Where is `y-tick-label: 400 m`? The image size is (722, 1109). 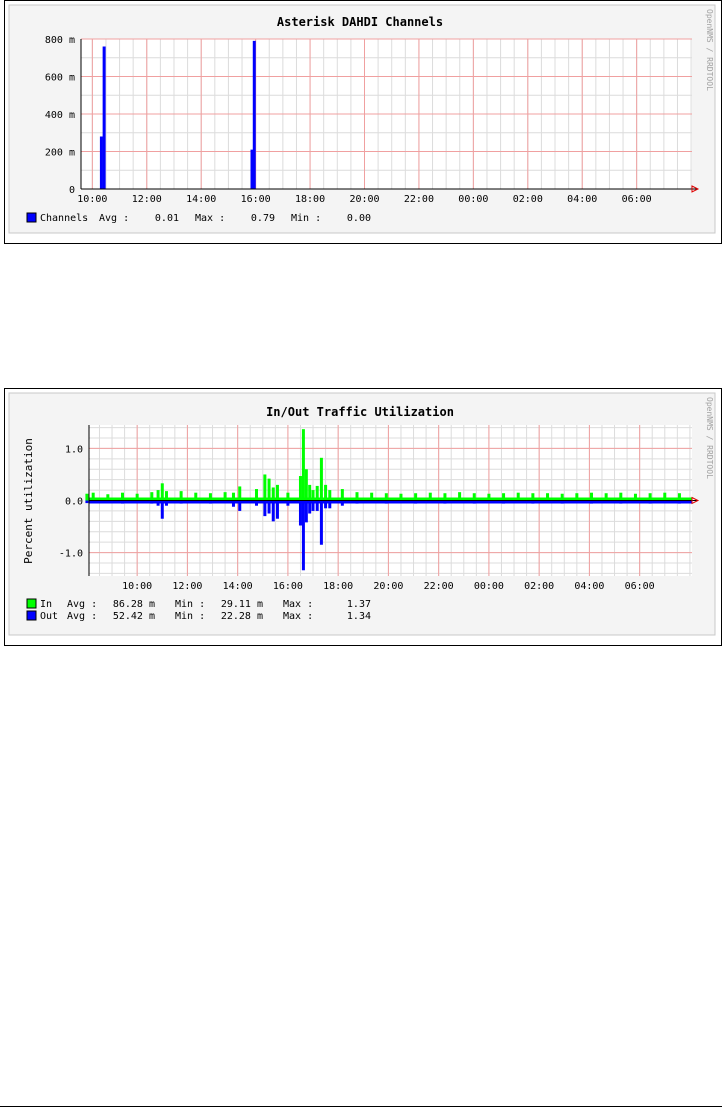 y-tick-label: 400 m is located at coordinates (60, 115).